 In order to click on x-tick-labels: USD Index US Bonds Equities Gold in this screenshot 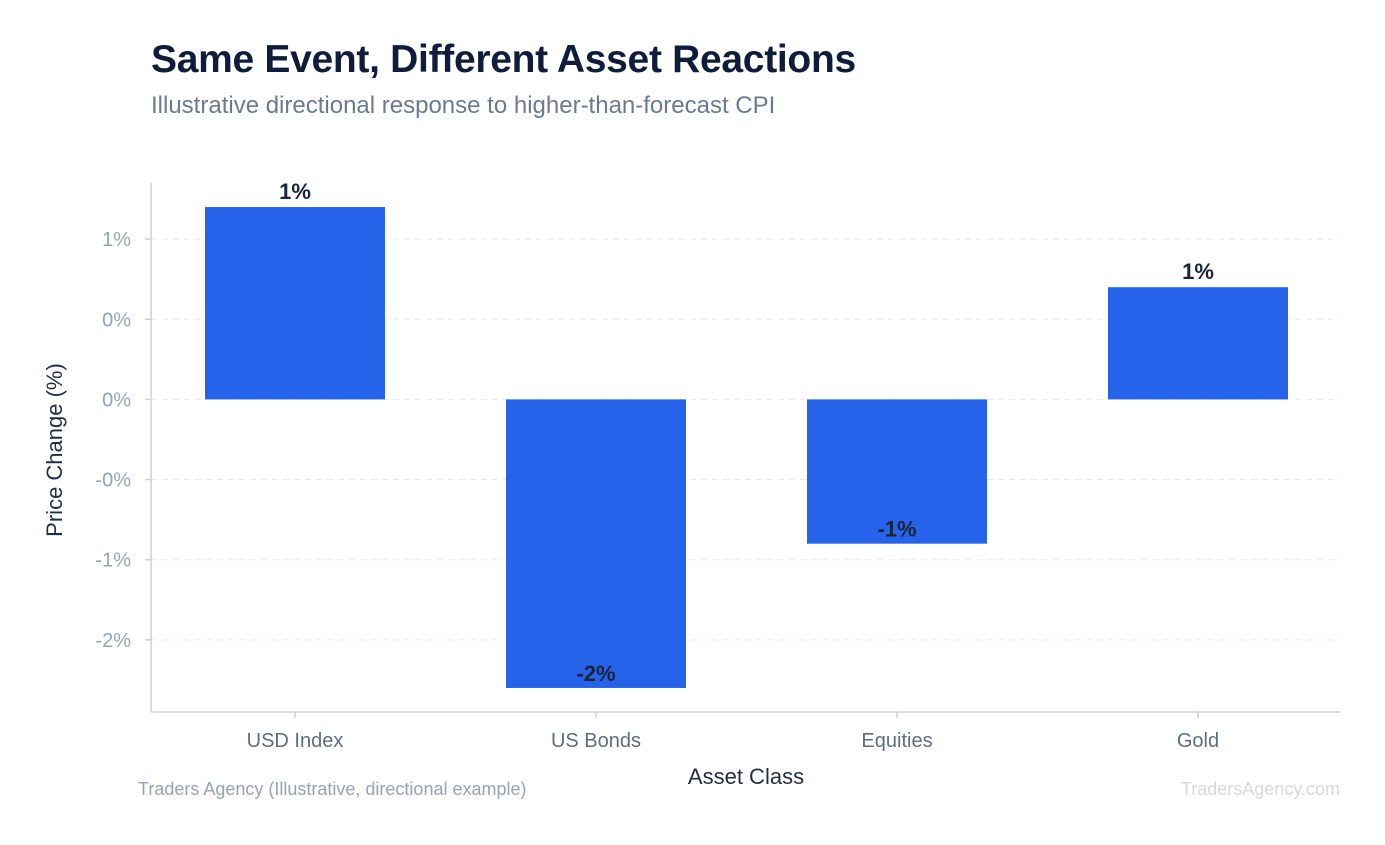, I will do `click(733, 732)`.